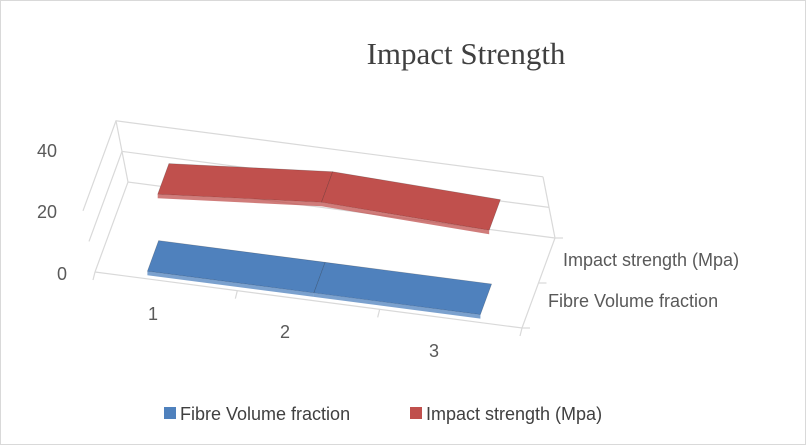  What do you see at coordinates (285, 332) in the screenshot?
I see `x-tick-label: 2` at bounding box center [285, 332].